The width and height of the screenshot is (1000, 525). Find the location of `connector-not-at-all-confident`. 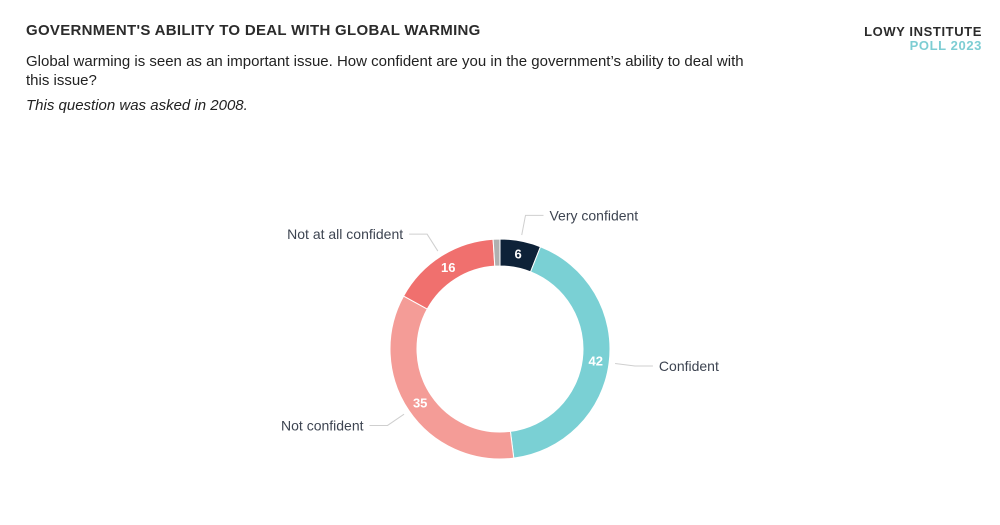

connector-not-at-all-confident is located at coordinates (424, 242).